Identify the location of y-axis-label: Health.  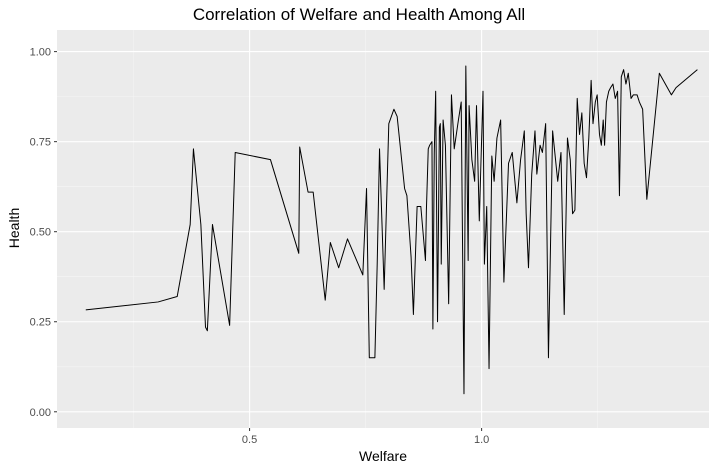
(14, 228).